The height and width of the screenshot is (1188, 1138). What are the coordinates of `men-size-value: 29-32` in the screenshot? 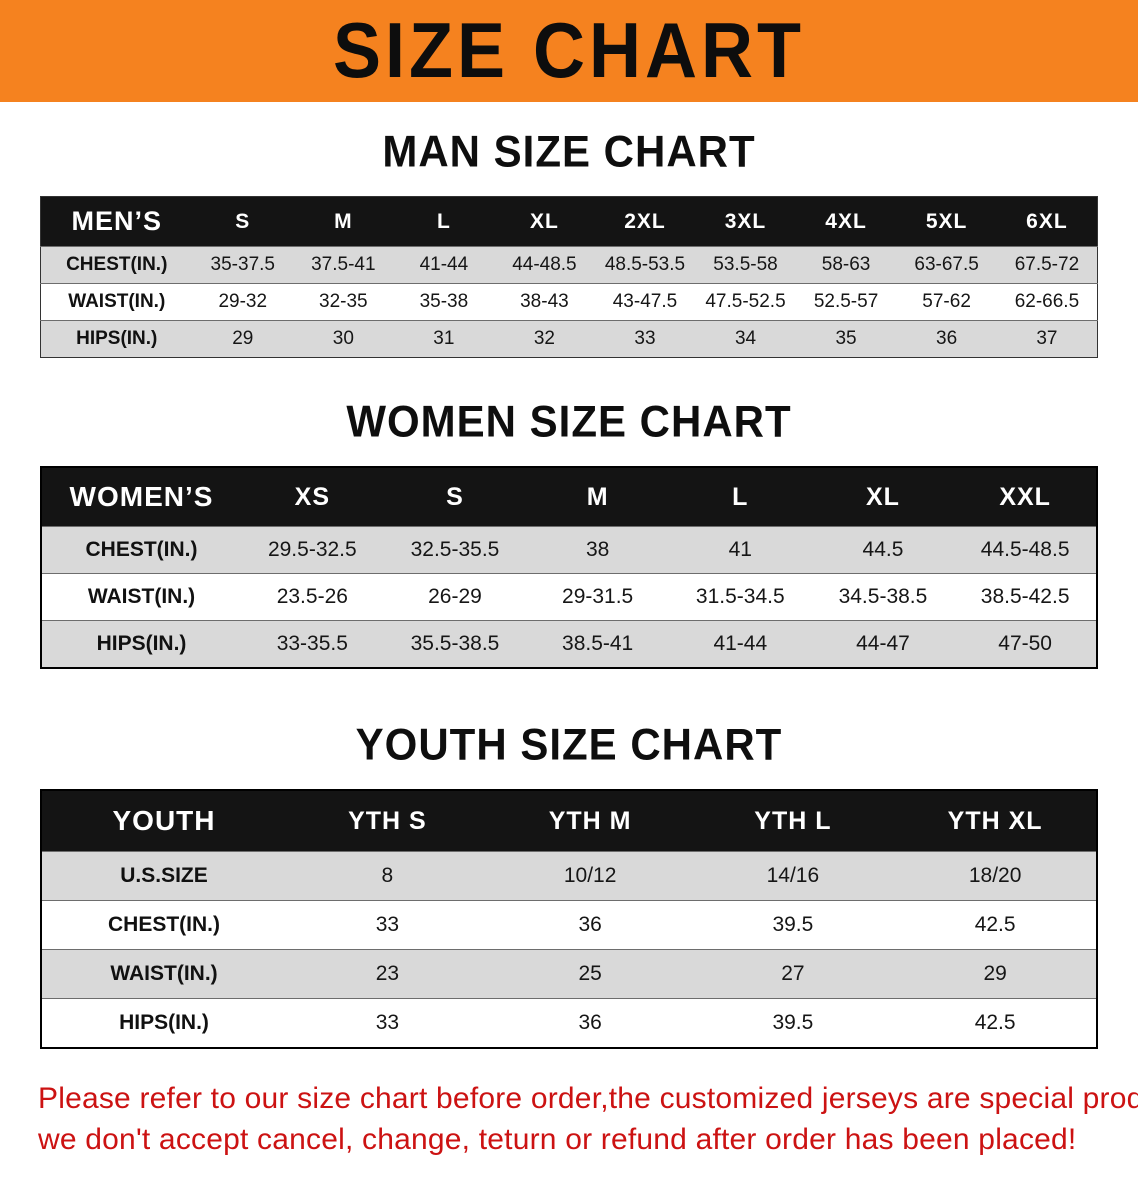 It's located at (243, 301).